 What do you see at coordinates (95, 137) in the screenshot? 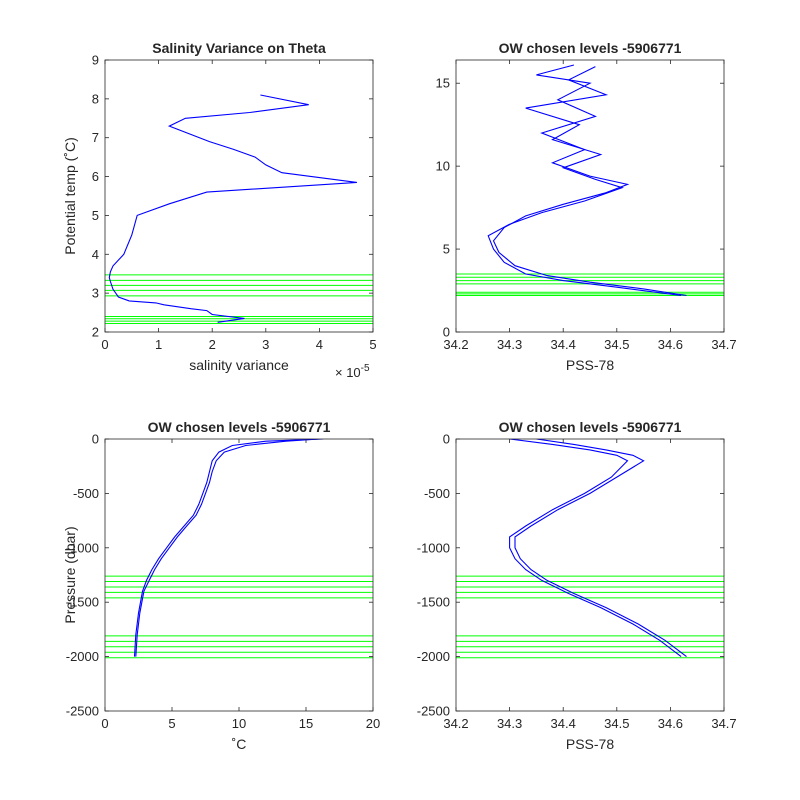
I see `y-tick-label: 7` at bounding box center [95, 137].